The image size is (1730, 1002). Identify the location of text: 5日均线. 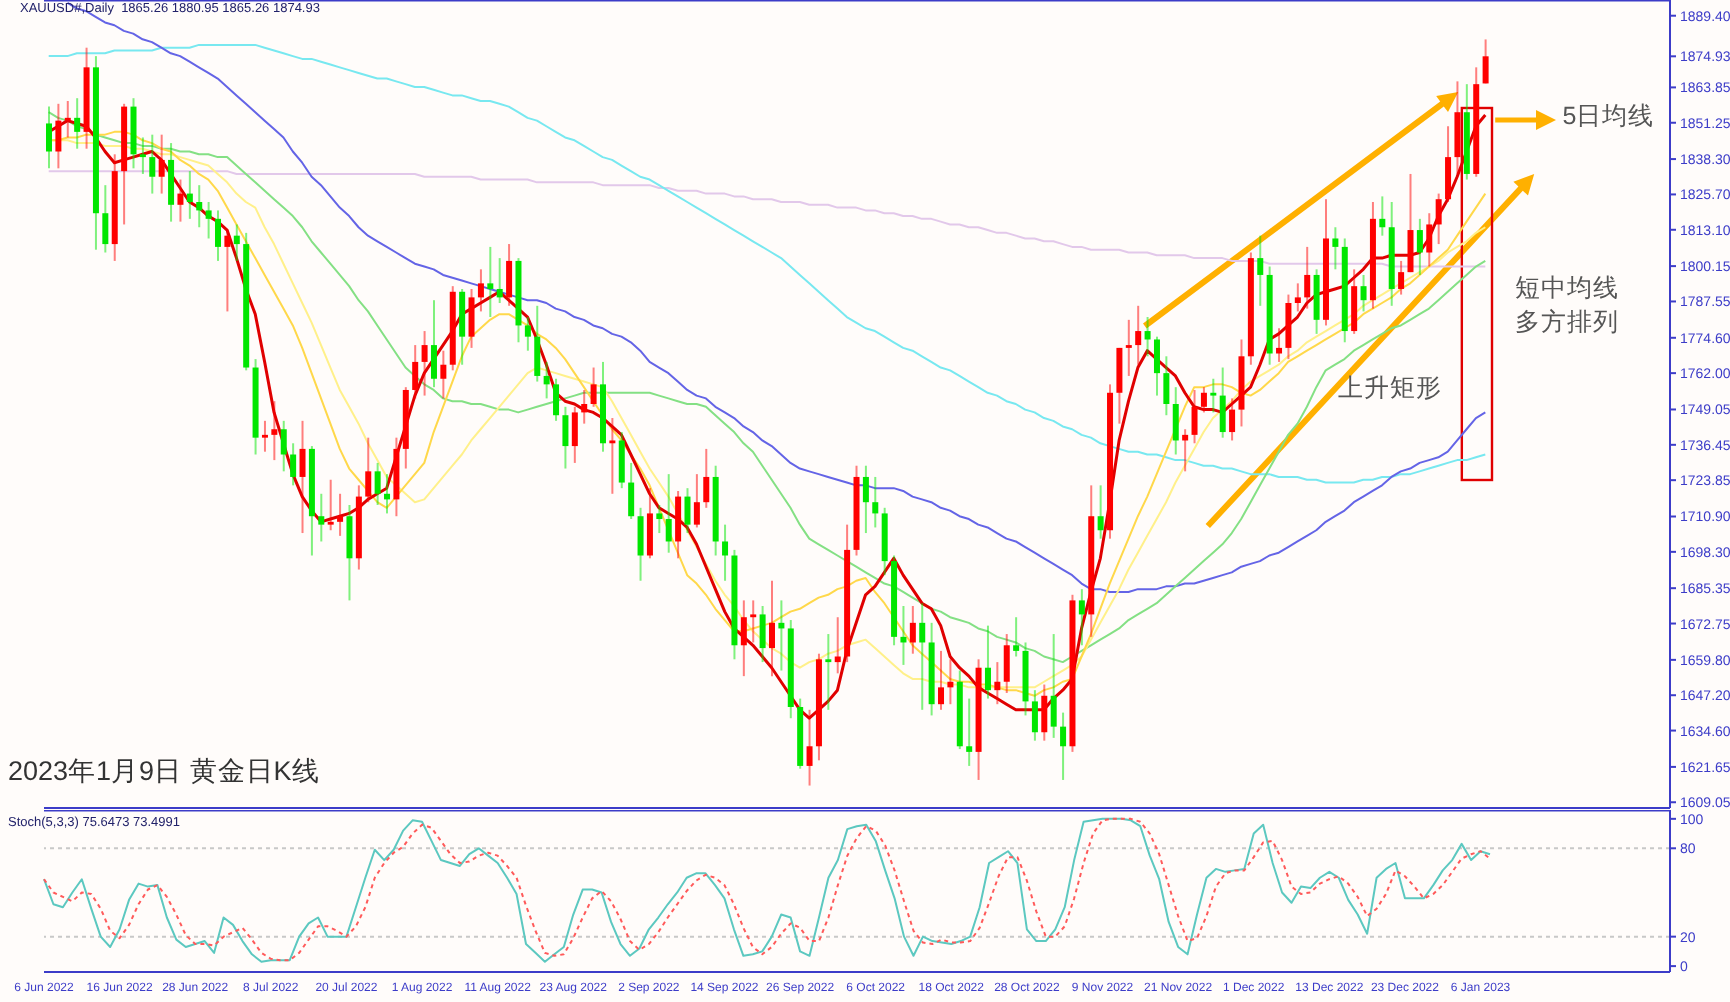
(1608, 117).